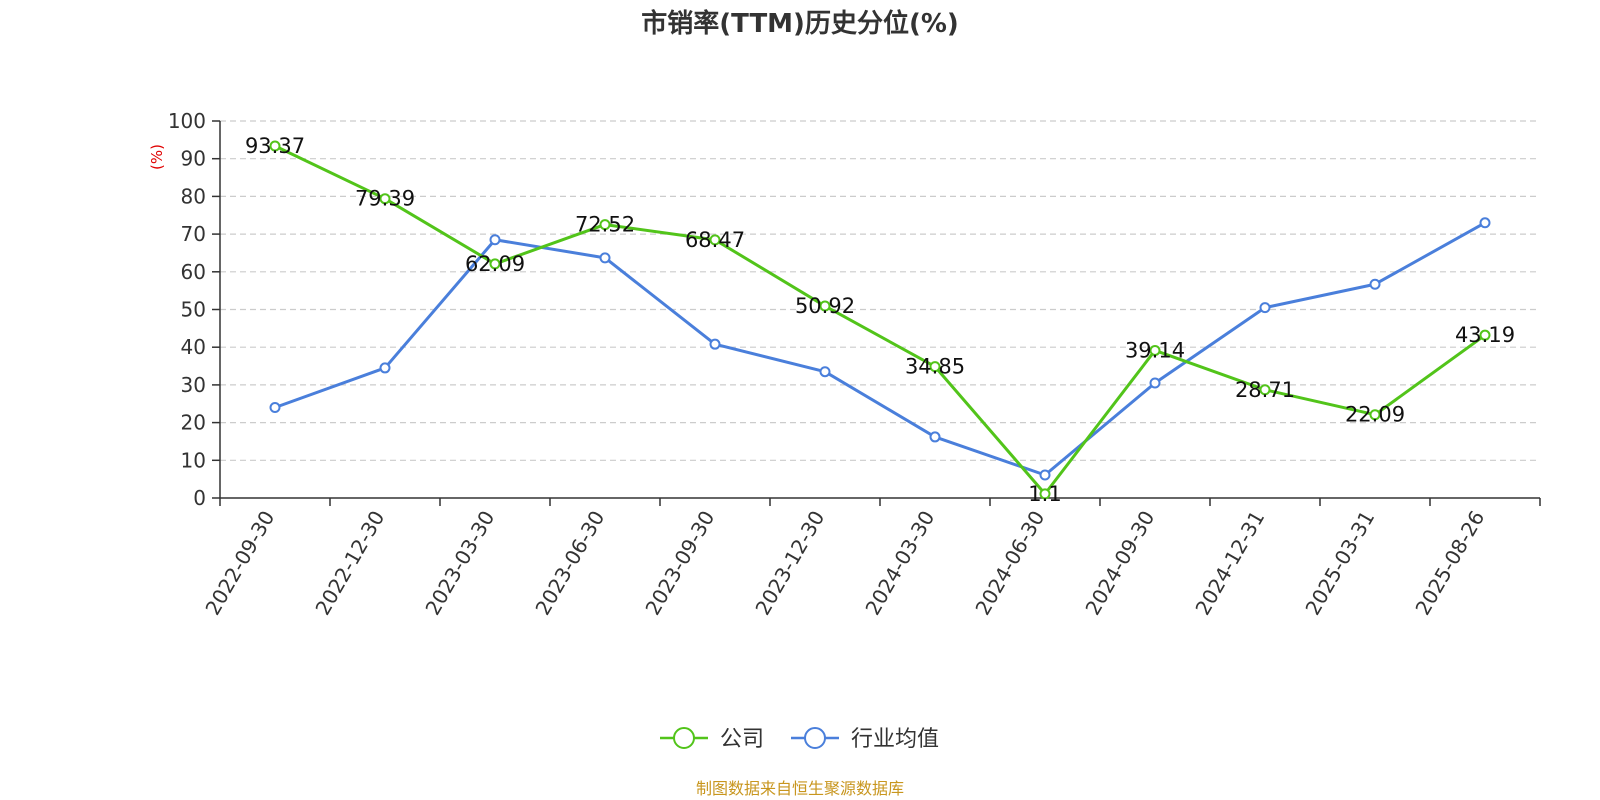  What do you see at coordinates (1339, 563) in the screenshot?
I see `x-tick-label: 2025-03-31` at bounding box center [1339, 563].